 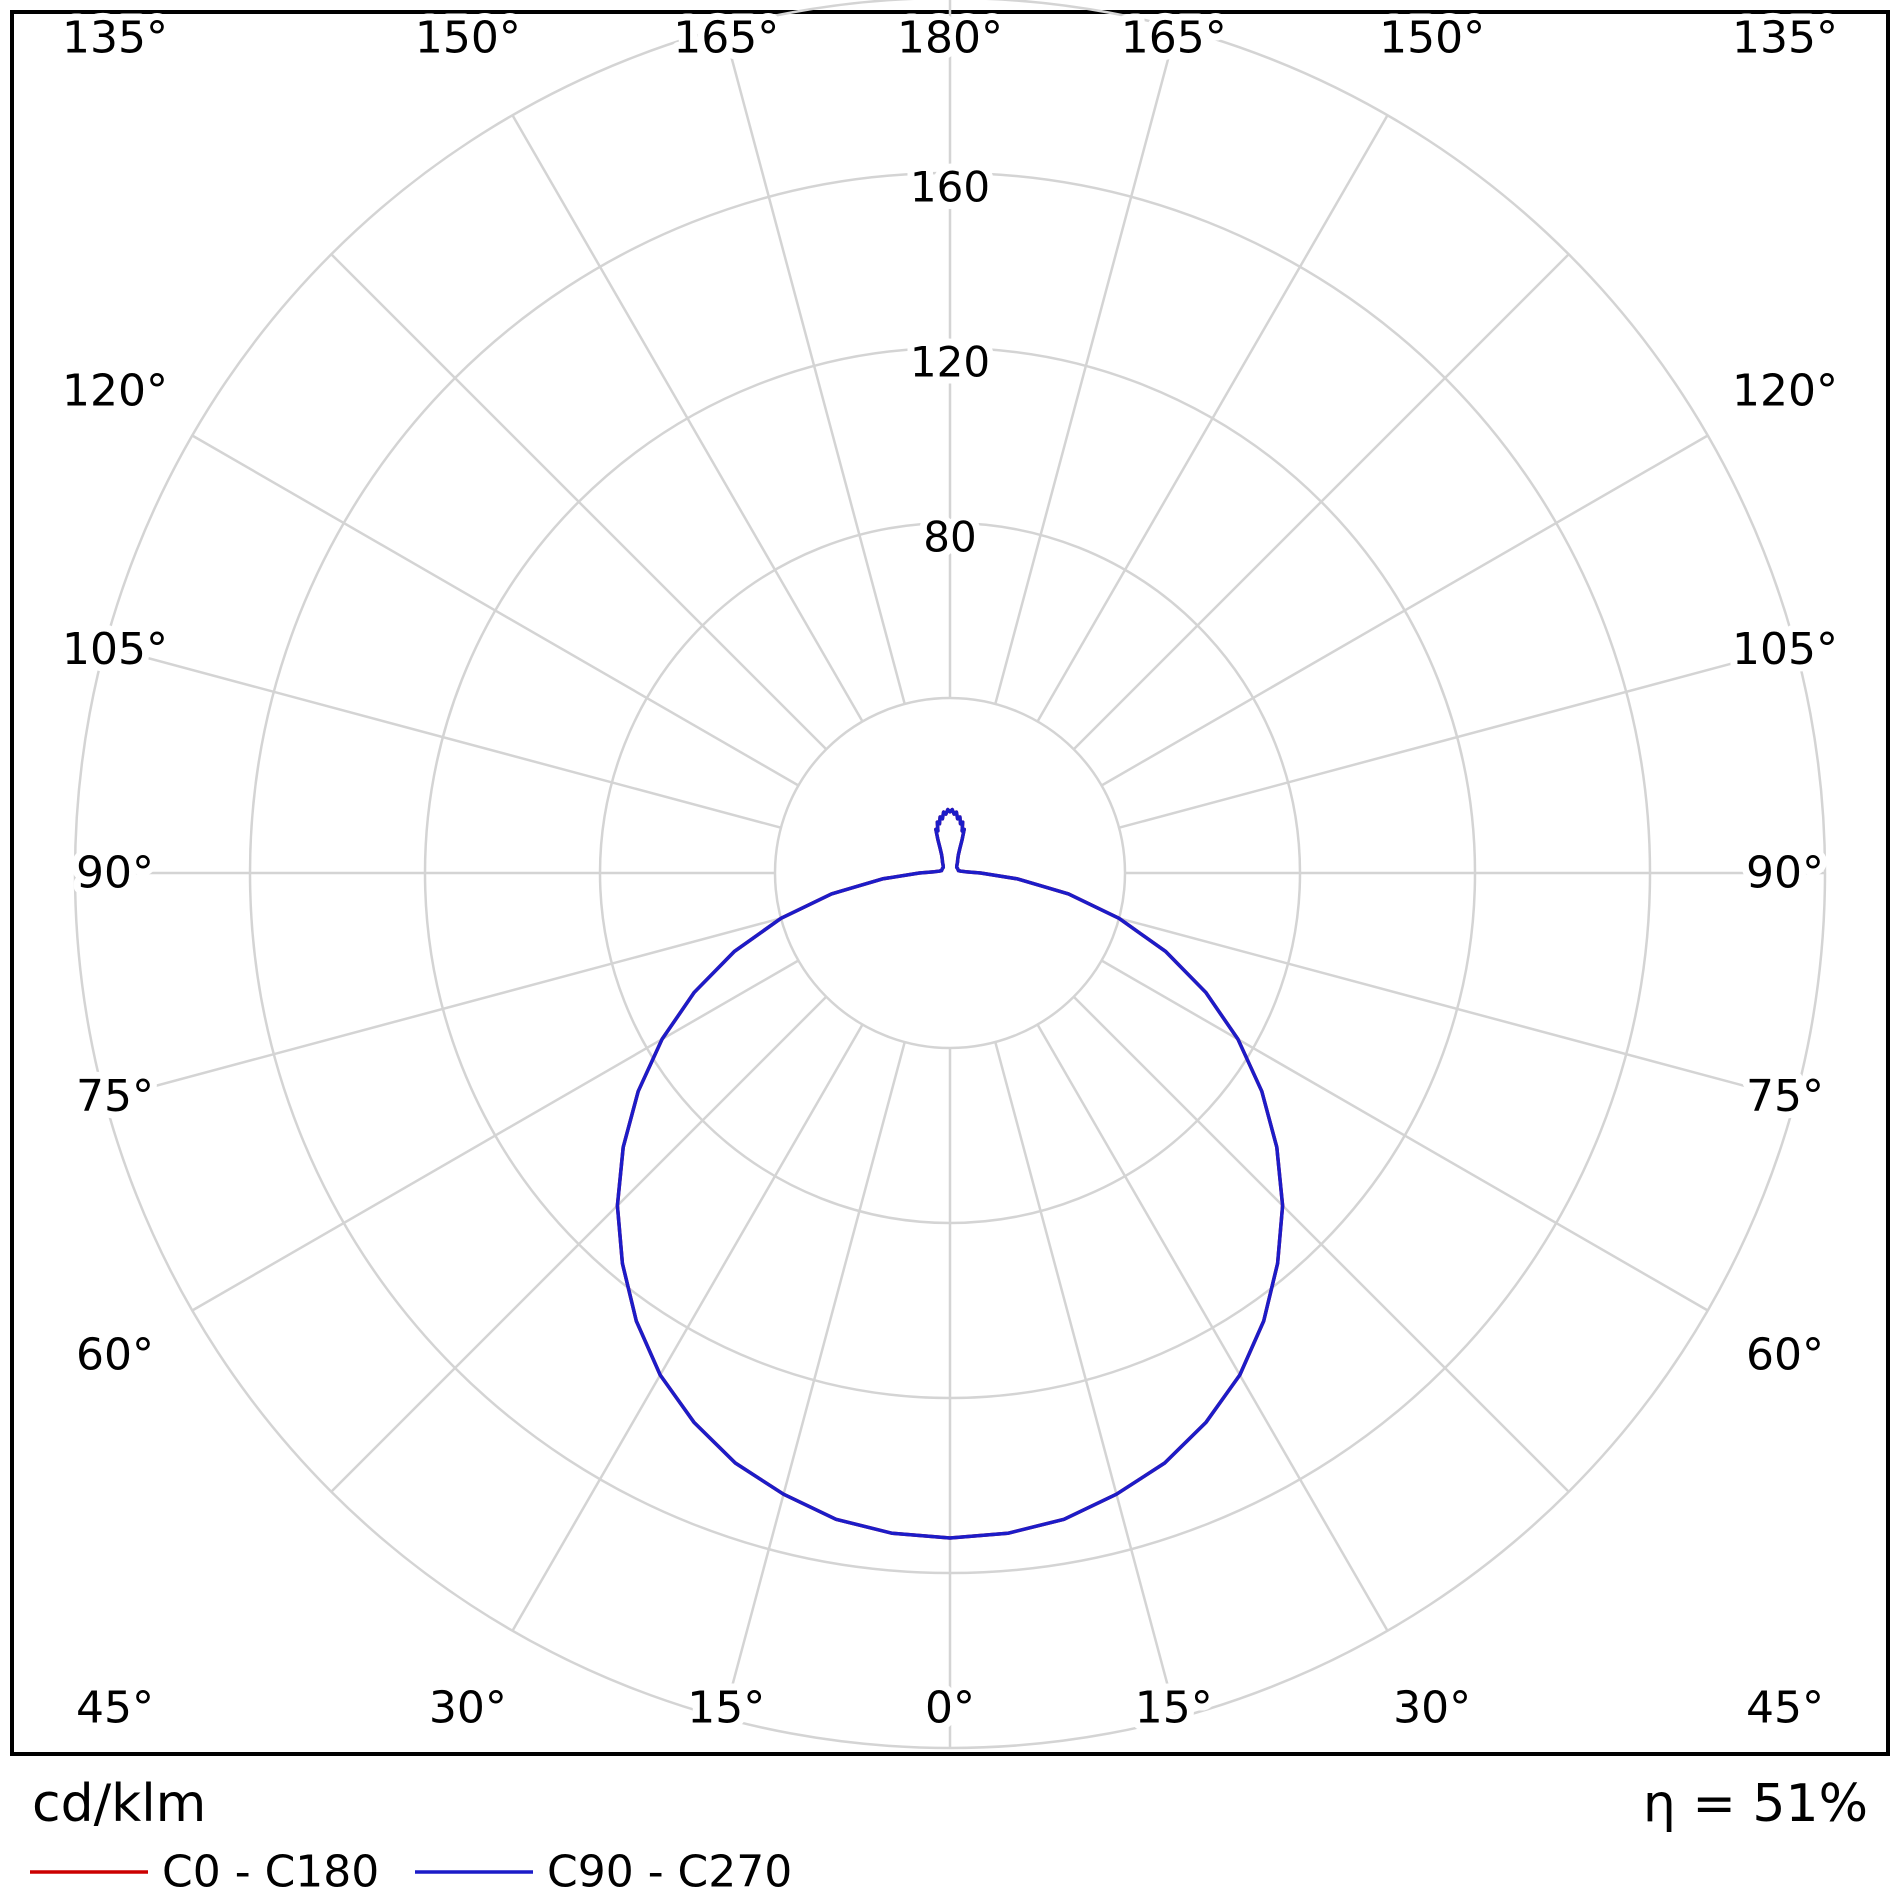 What do you see at coordinates (270, 1872) in the screenshot?
I see `legend-label-c0-c180: C0 - C180` at bounding box center [270, 1872].